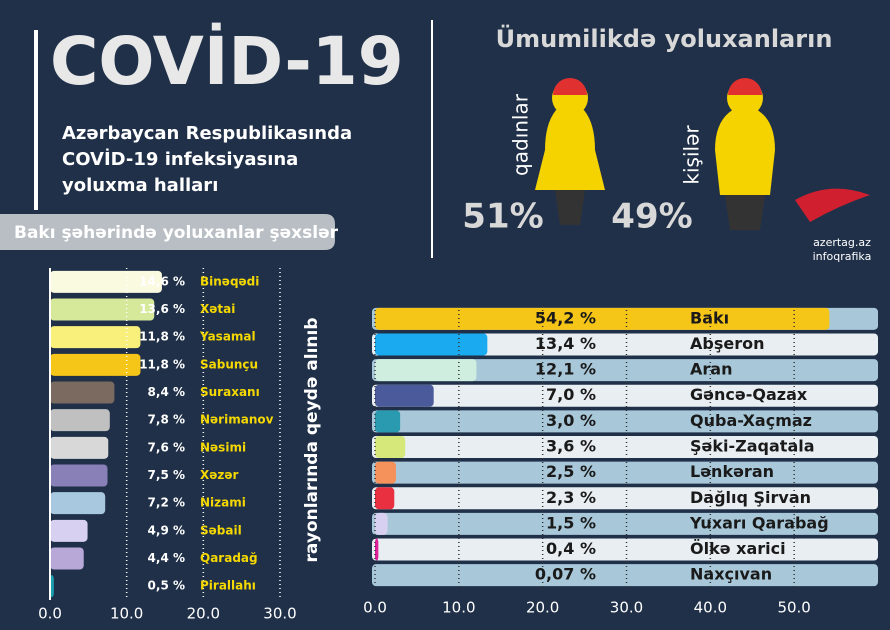 This screenshot has height=630, width=890. I want to click on value-label: 2,3 %, so click(571, 497).